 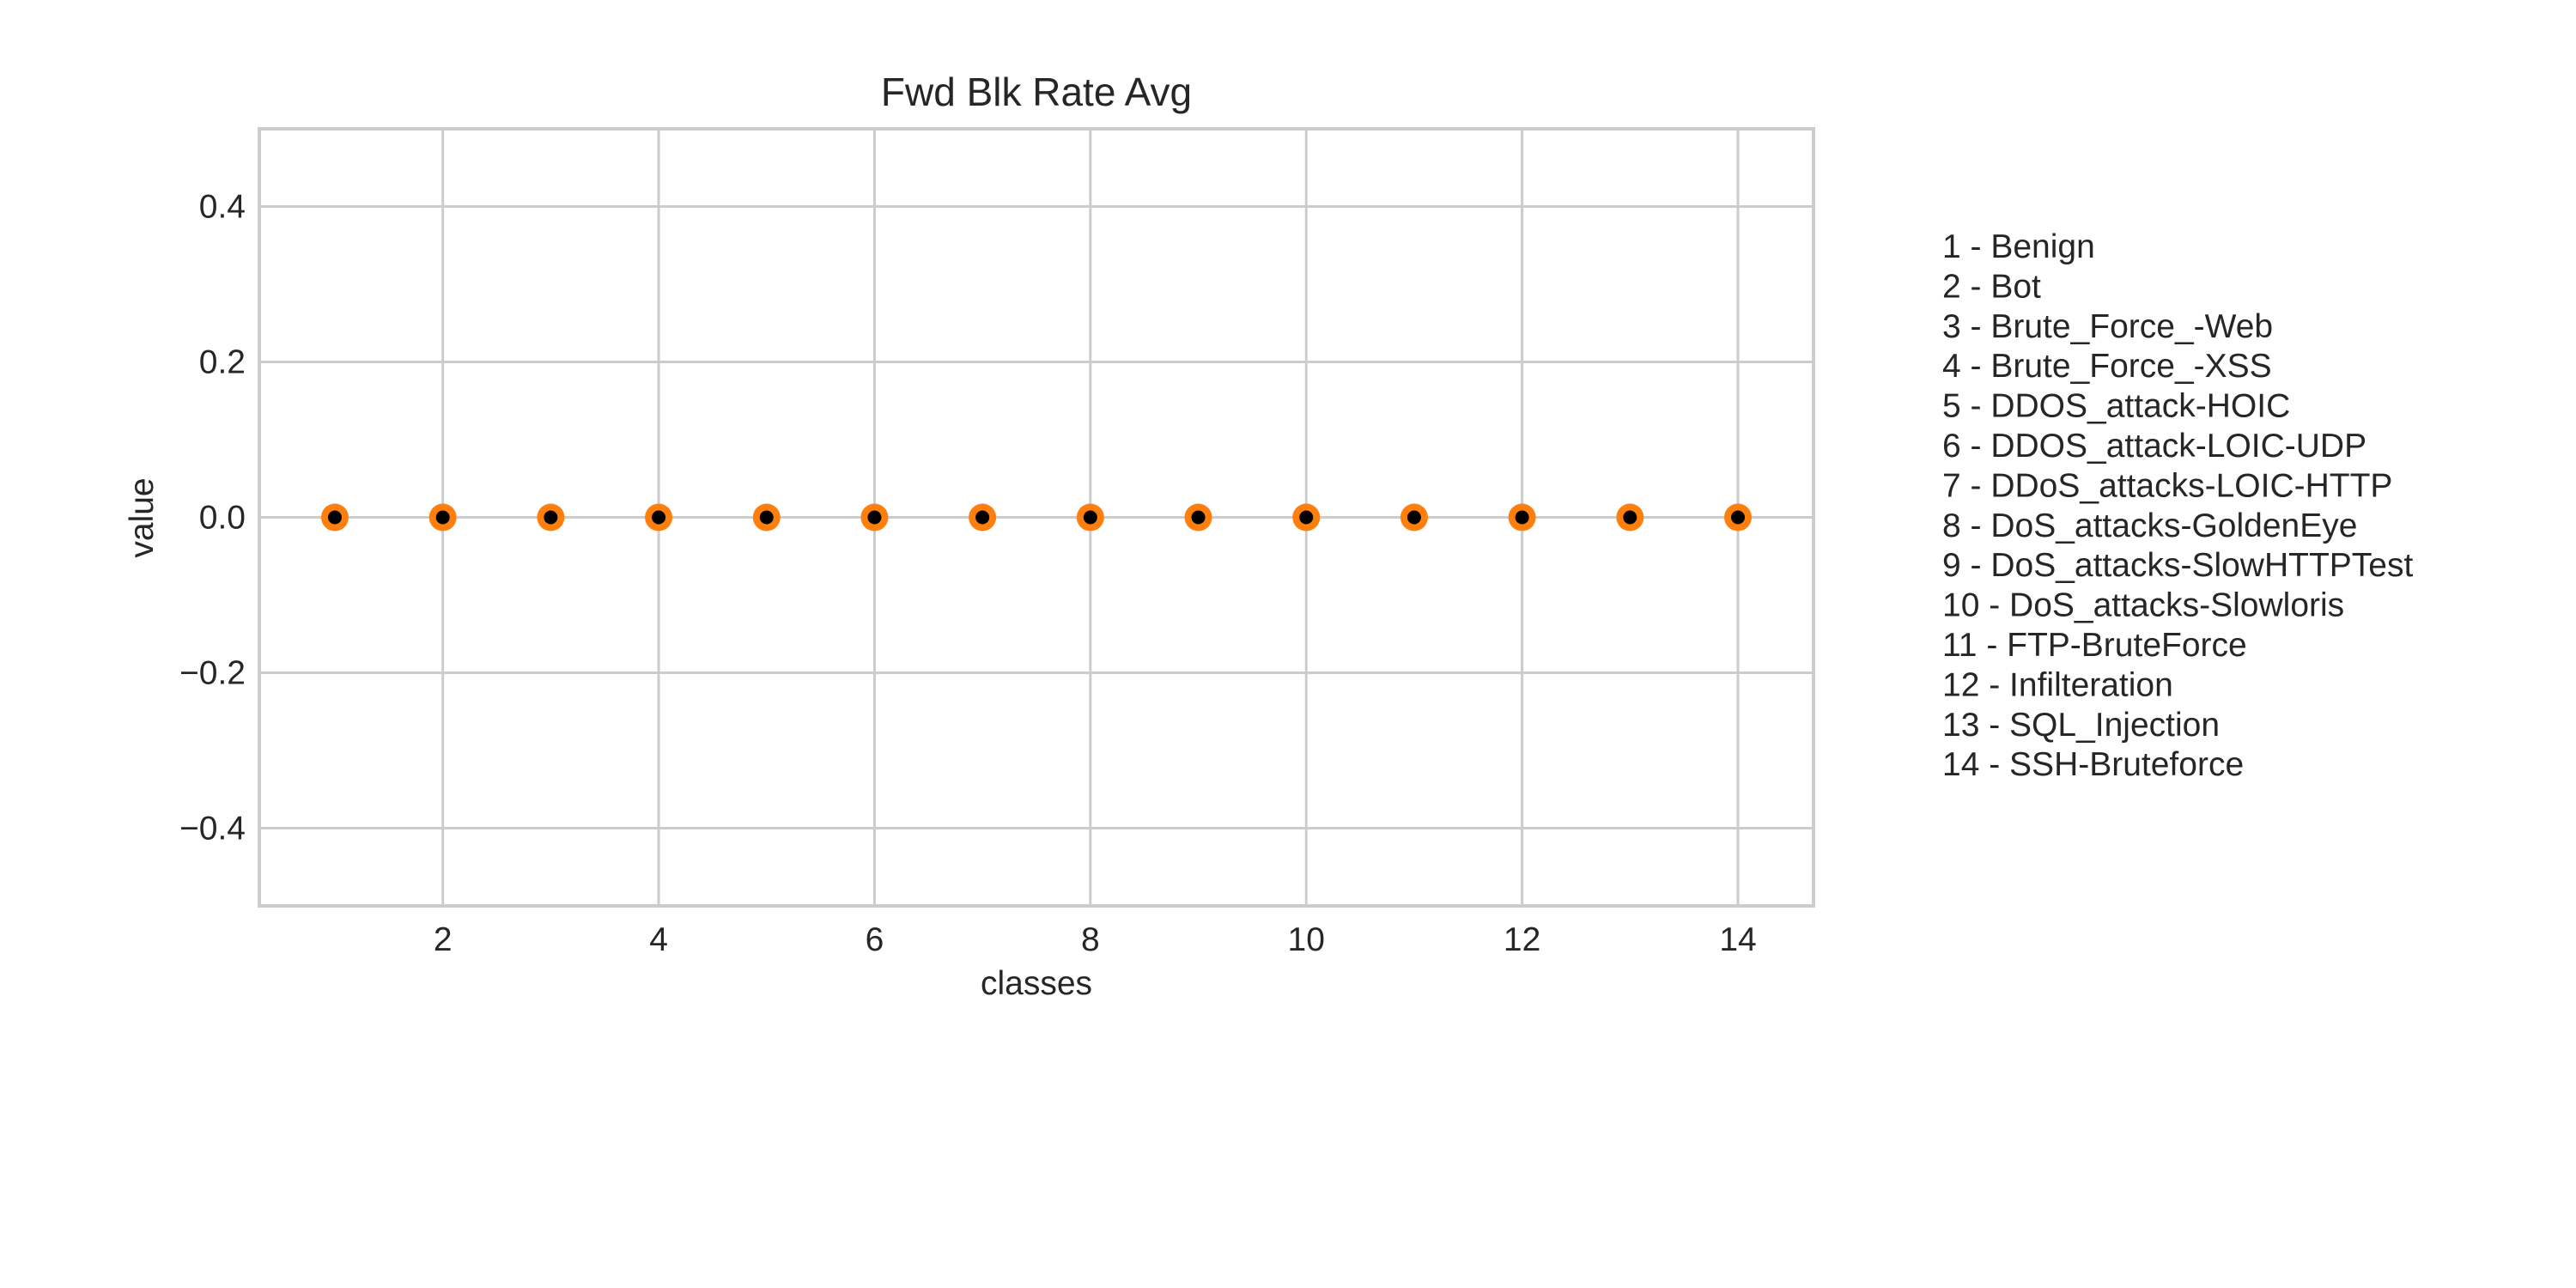 What do you see at coordinates (2167, 486) in the screenshot?
I see `legend-entry: 7 - DDoS_attacks-LOIC-HTTP` at bounding box center [2167, 486].